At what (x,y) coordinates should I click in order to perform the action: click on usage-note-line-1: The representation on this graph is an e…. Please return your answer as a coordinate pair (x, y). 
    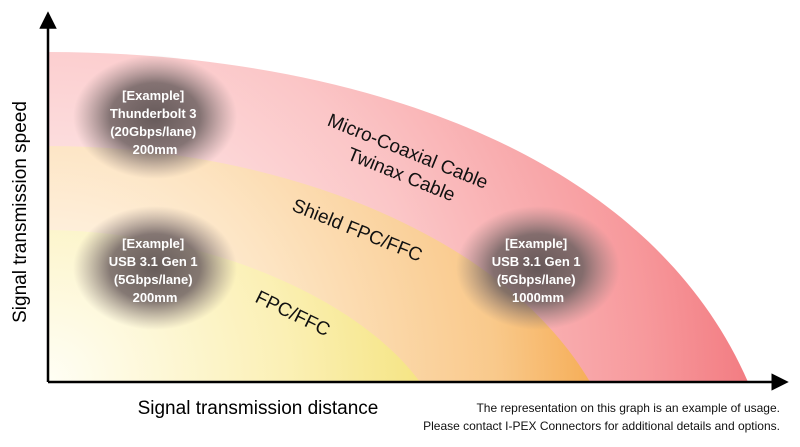
    Looking at the image, I should click on (628, 408).